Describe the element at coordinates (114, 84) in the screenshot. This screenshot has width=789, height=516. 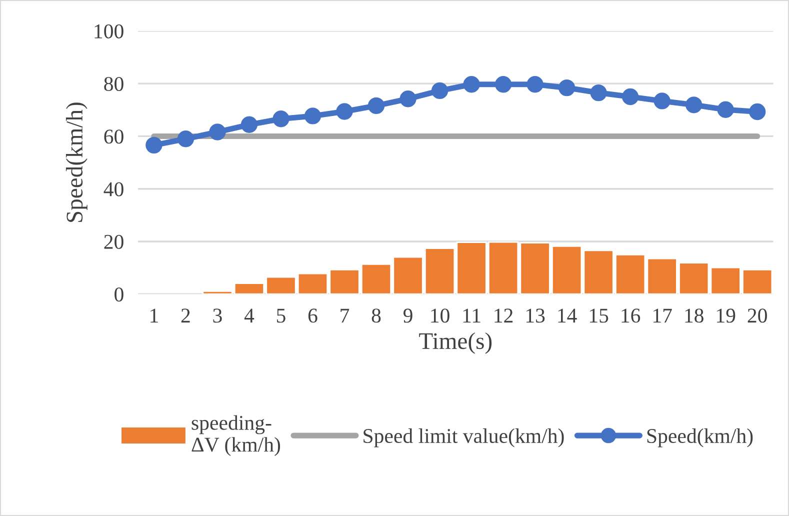
I see `y-tick-label: 80` at that location.